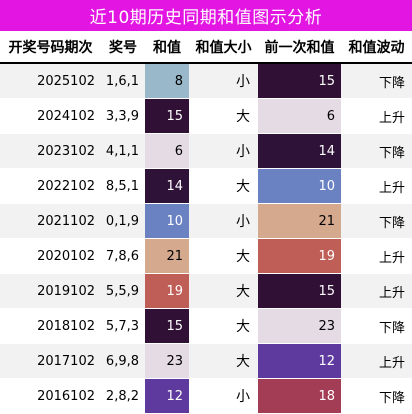 This screenshot has height=414, width=412. I want to click on sum-cell: 6, so click(167, 151).